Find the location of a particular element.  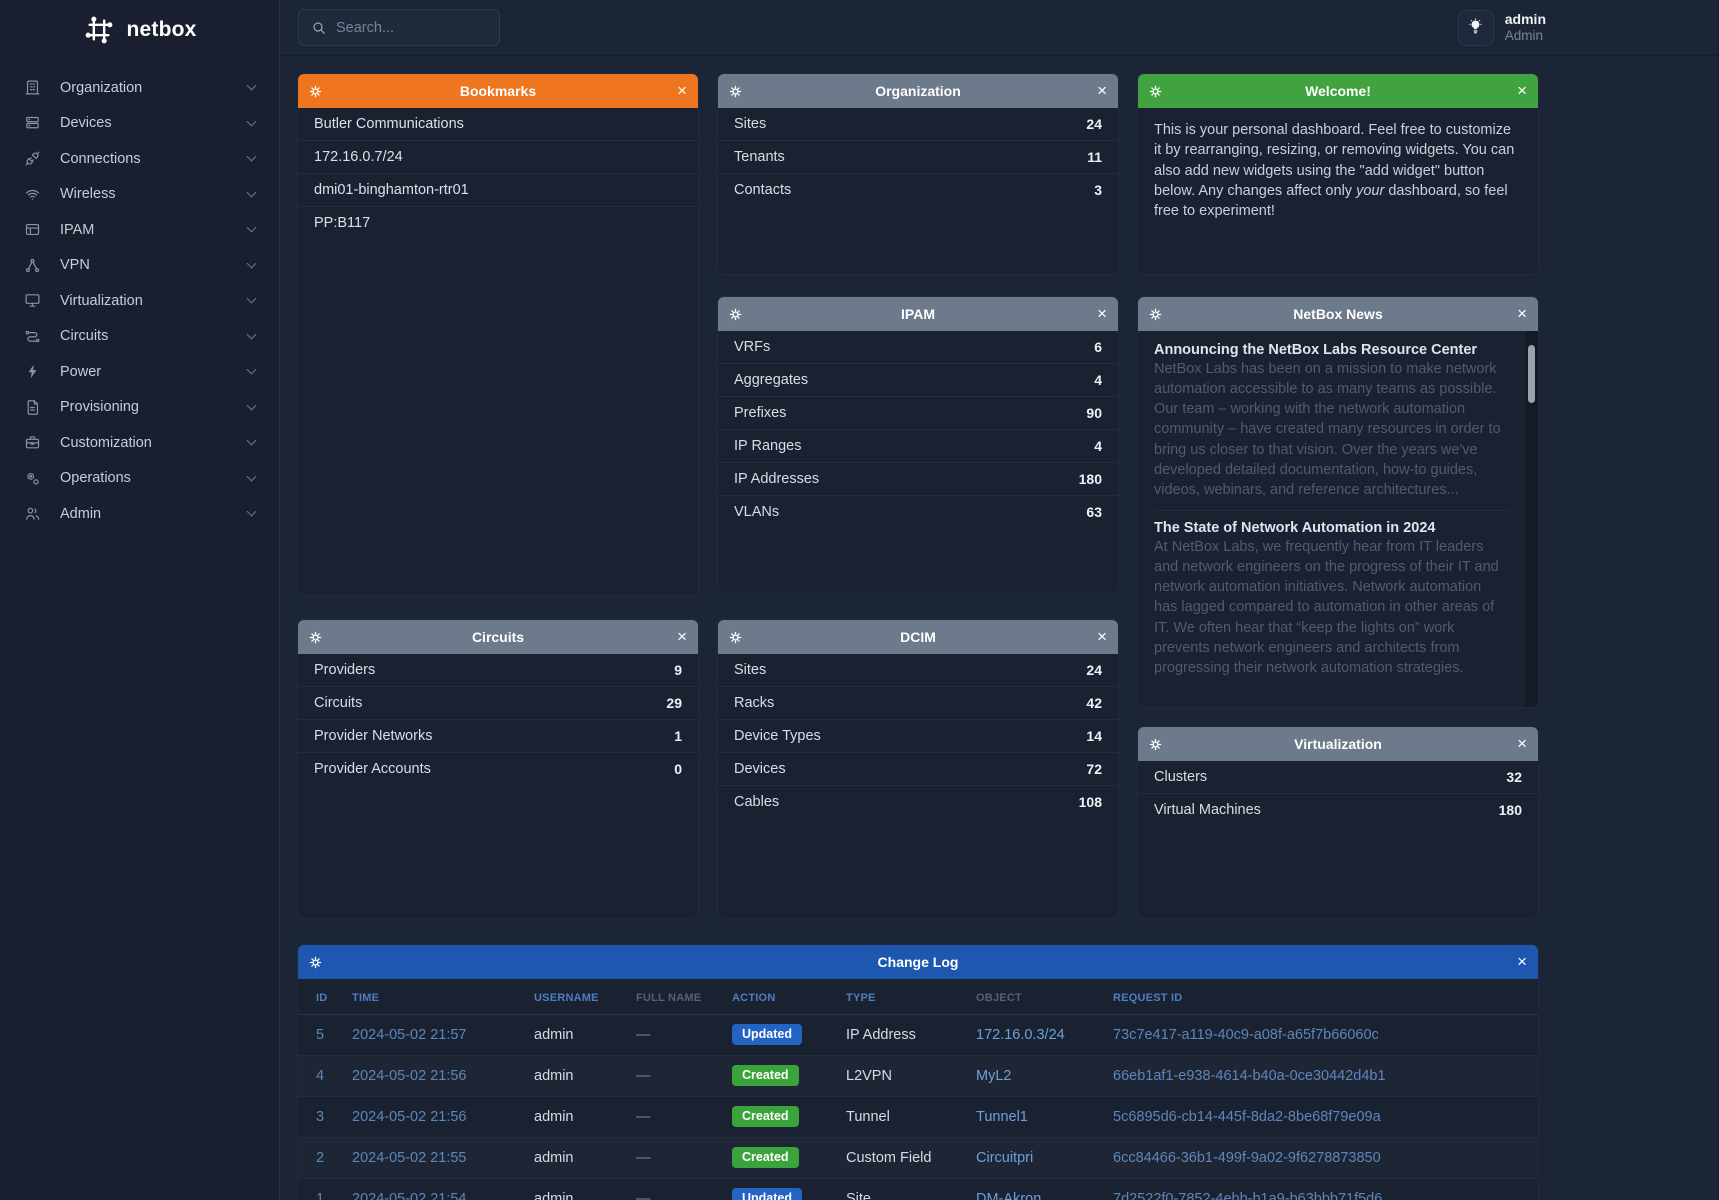

changelog-id-link: 2 is located at coordinates (320, 1158).